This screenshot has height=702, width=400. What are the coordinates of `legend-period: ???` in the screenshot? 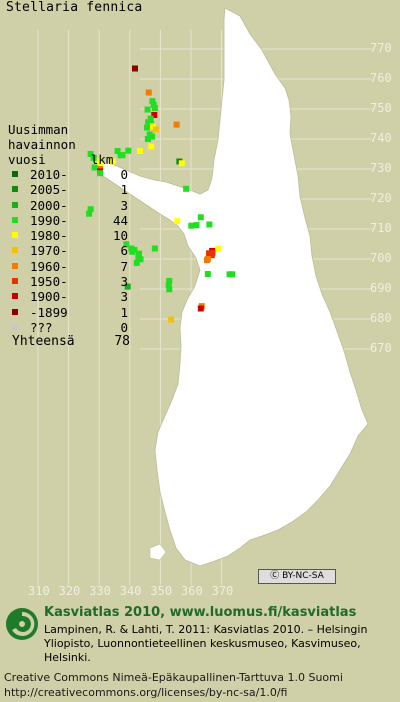 It's located at (41, 327).